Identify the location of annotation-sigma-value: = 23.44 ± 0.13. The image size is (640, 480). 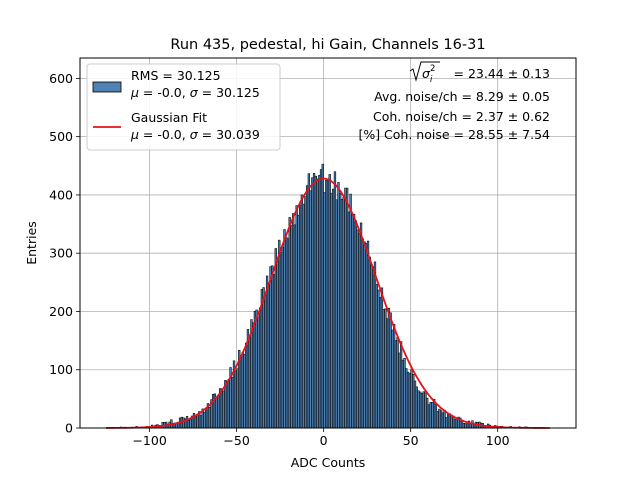
(502, 73).